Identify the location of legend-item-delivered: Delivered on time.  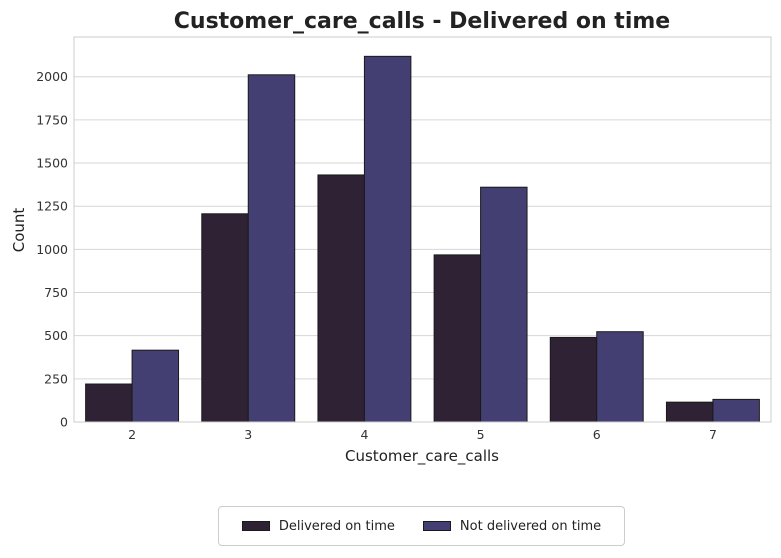
(318, 526).